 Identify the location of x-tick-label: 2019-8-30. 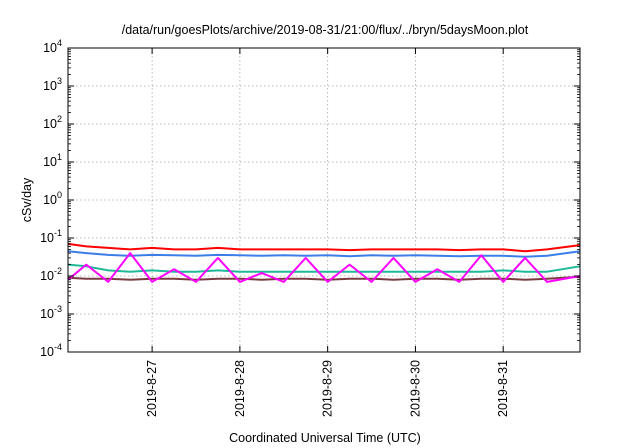
(415, 388).